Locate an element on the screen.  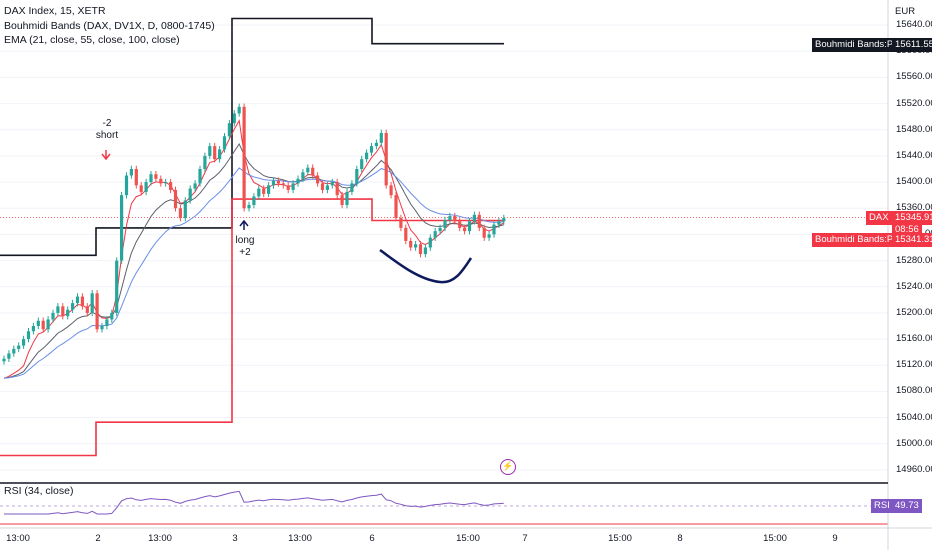
long-qty: +2 is located at coordinates (245, 252).